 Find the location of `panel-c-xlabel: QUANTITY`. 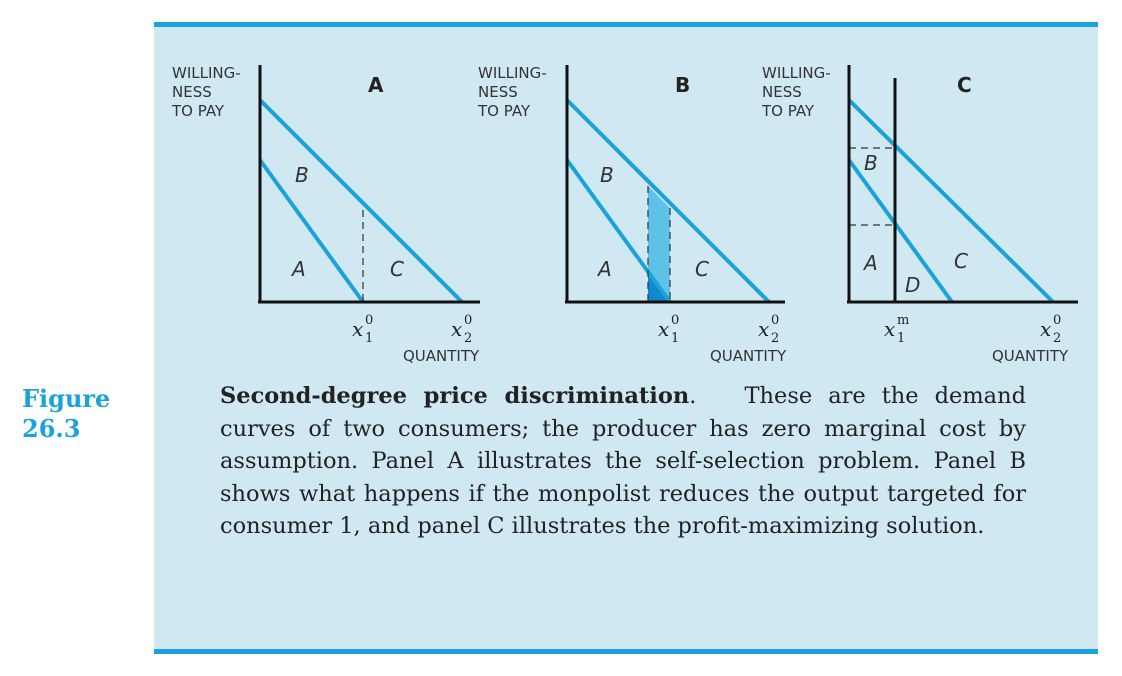

panel-c-xlabel: QUANTITY is located at coordinates (1030, 356).